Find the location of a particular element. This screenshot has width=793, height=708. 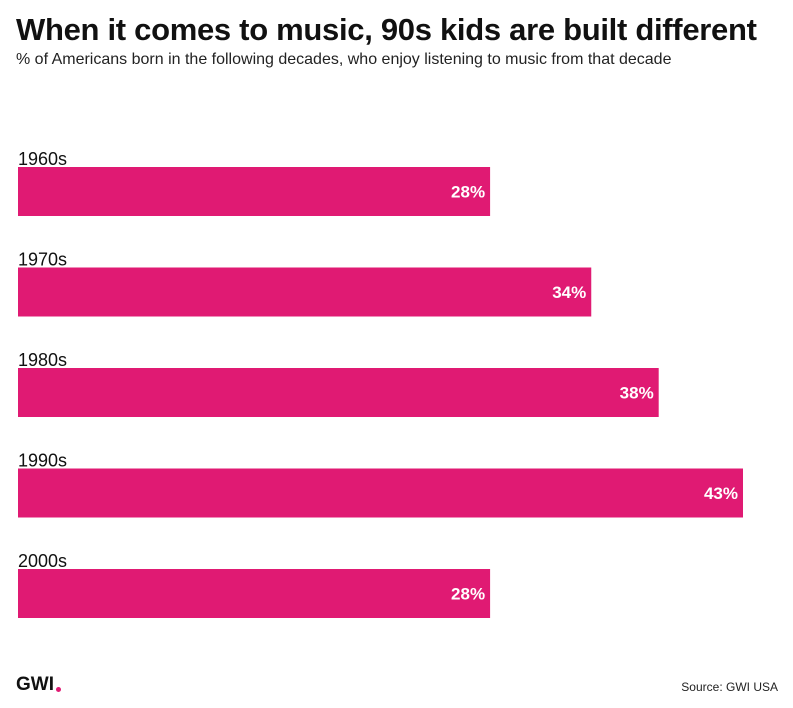

category-label: 2000s is located at coordinates (42, 561).